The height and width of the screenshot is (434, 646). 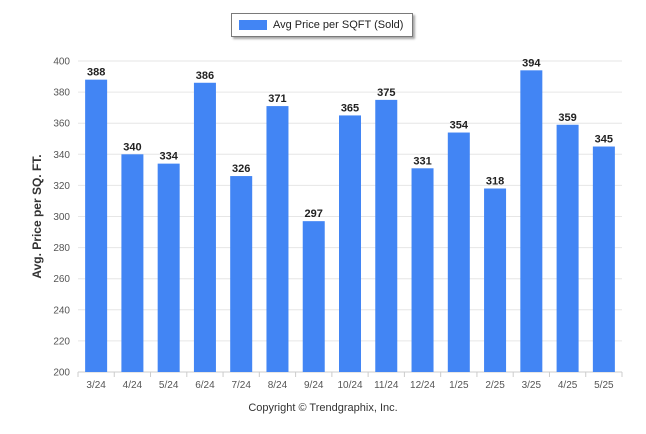 What do you see at coordinates (61, 124) in the screenshot?
I see `y-tick-label: 360` at bounding box center [61, 124].